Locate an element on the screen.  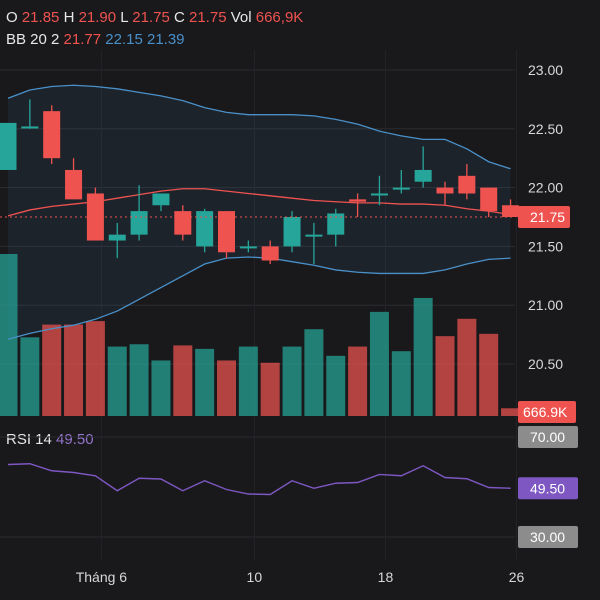
price-tick-label: 21.00 is located at coordinates (545, 305).